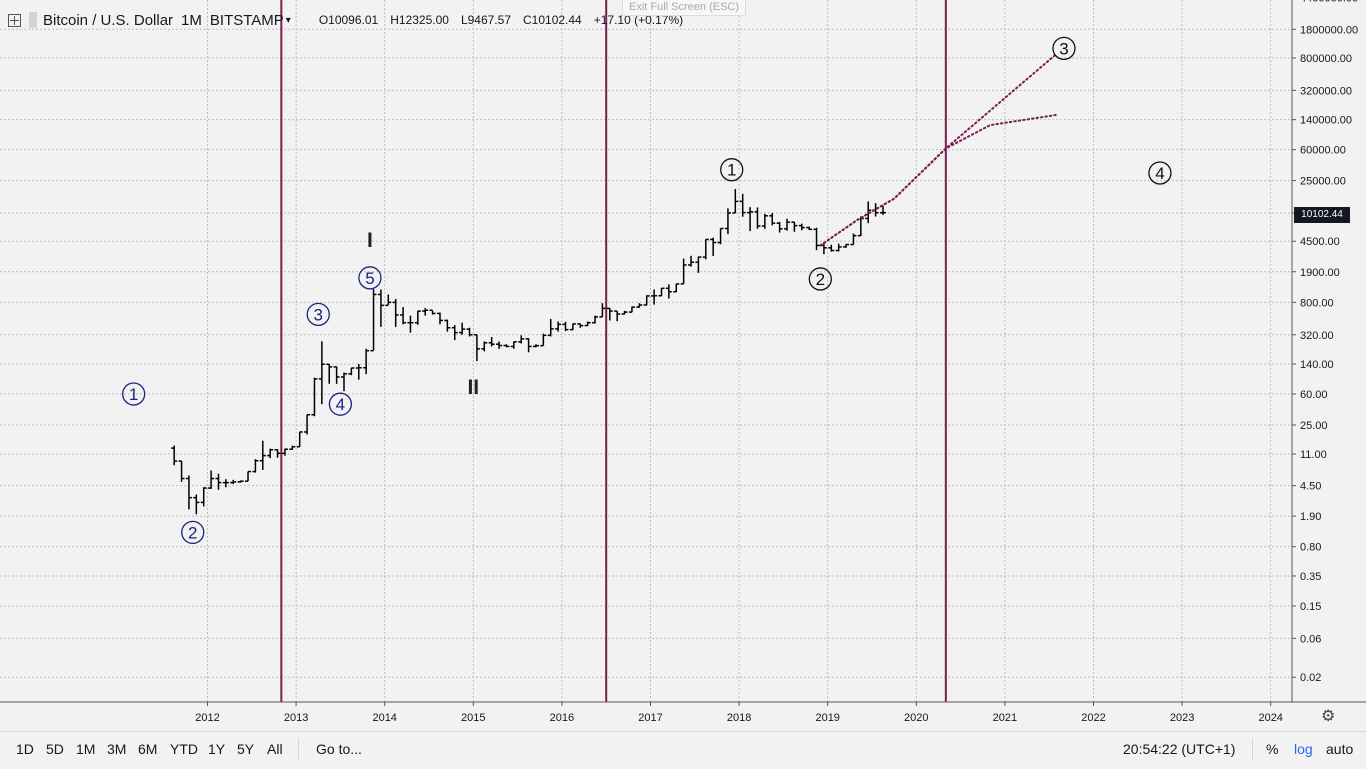 The width and height of the screenshot is (1366, 769). What do you see at coordinates (148, 749) in the screenshot?
I see `timeframe-6m-button: 6M` at bounding box center [148, 749].